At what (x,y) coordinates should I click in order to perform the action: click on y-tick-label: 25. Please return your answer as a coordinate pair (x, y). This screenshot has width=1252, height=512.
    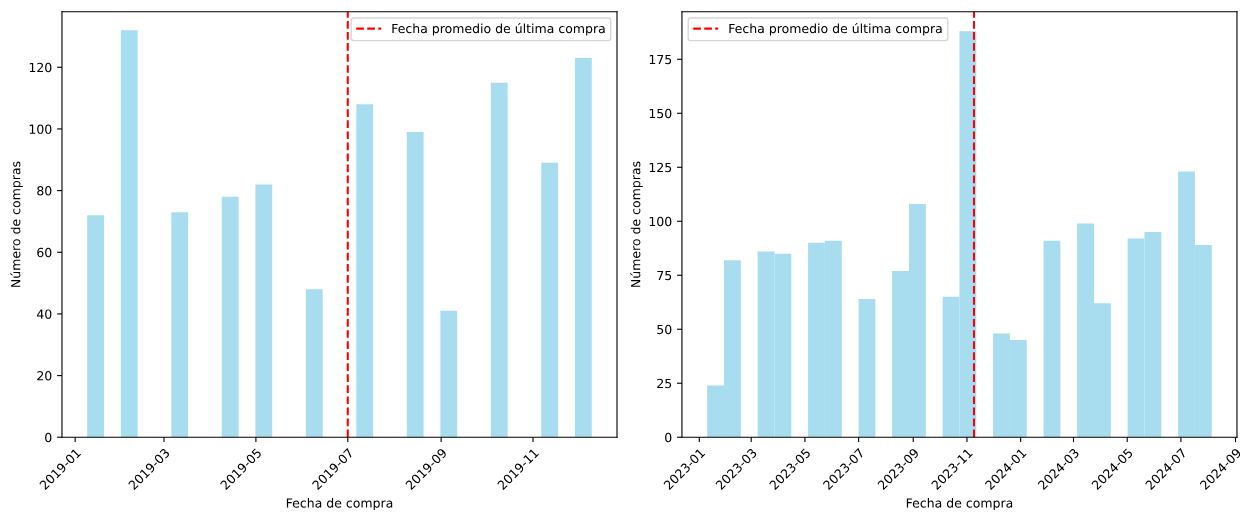
    Looking at the image, I should click on (664, 383).